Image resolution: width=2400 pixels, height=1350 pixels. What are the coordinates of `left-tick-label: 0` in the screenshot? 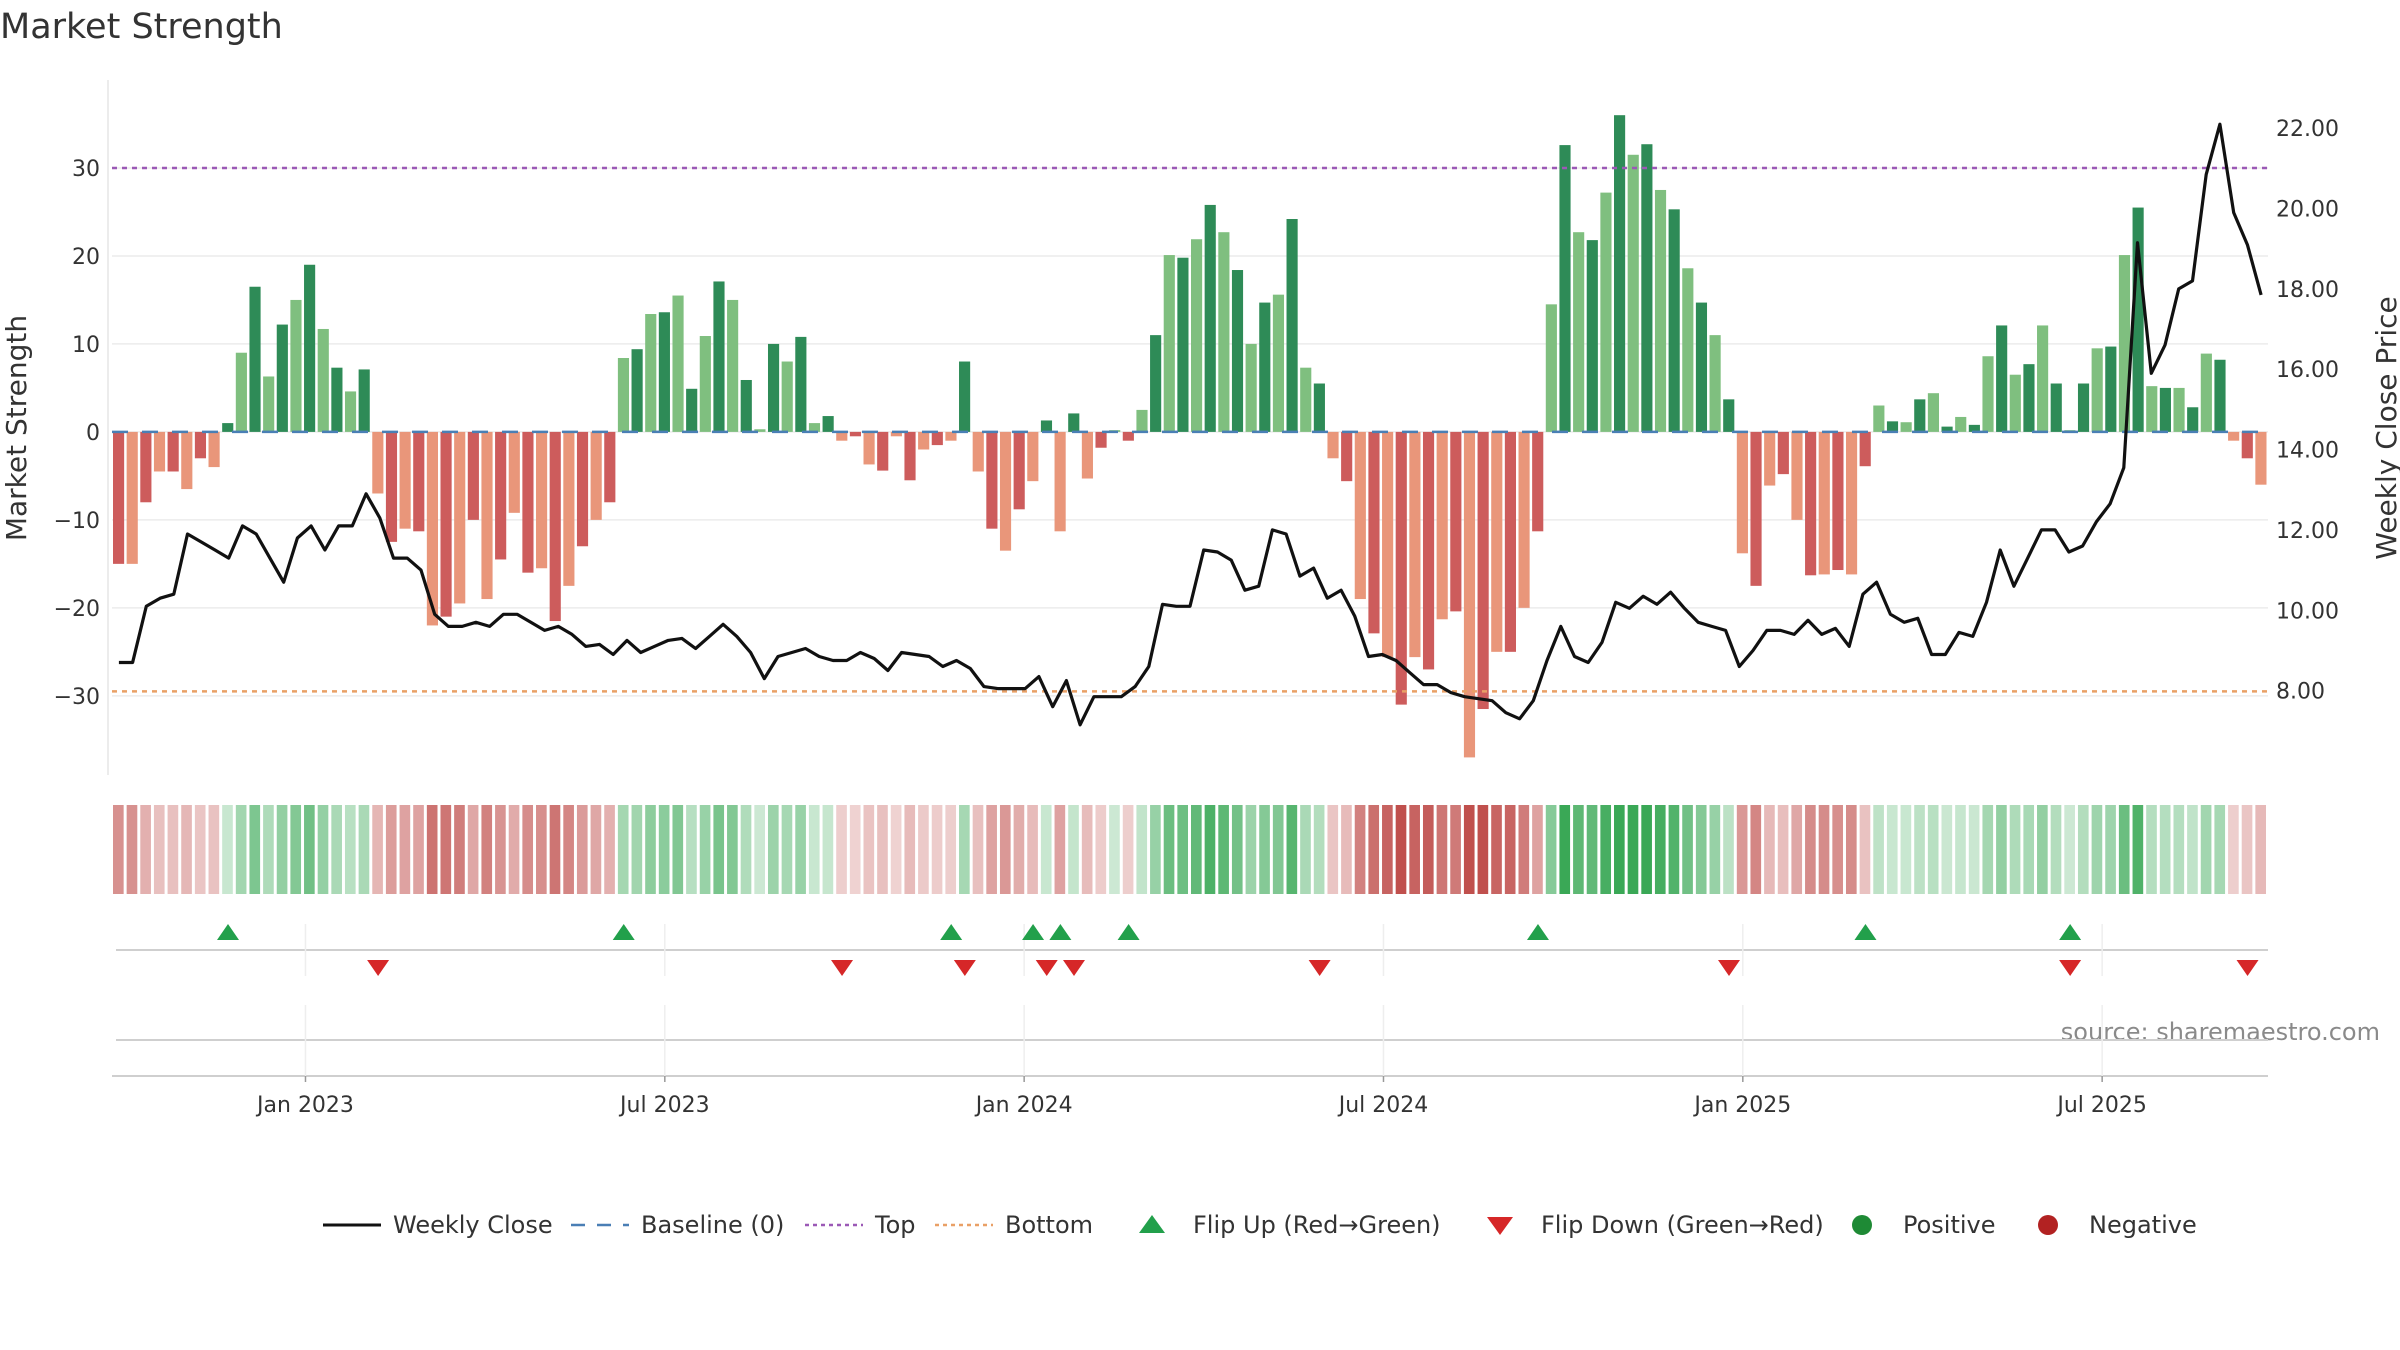 It's located at (93, 433).